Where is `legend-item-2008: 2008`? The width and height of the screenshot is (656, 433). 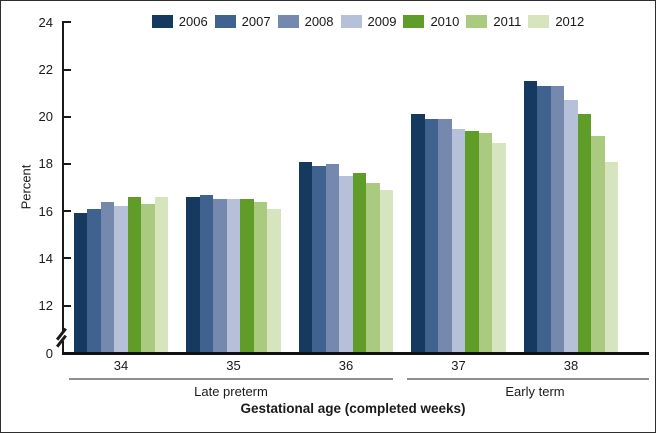 legend-item-2008: 2008 is located at coordinates (305, 21).